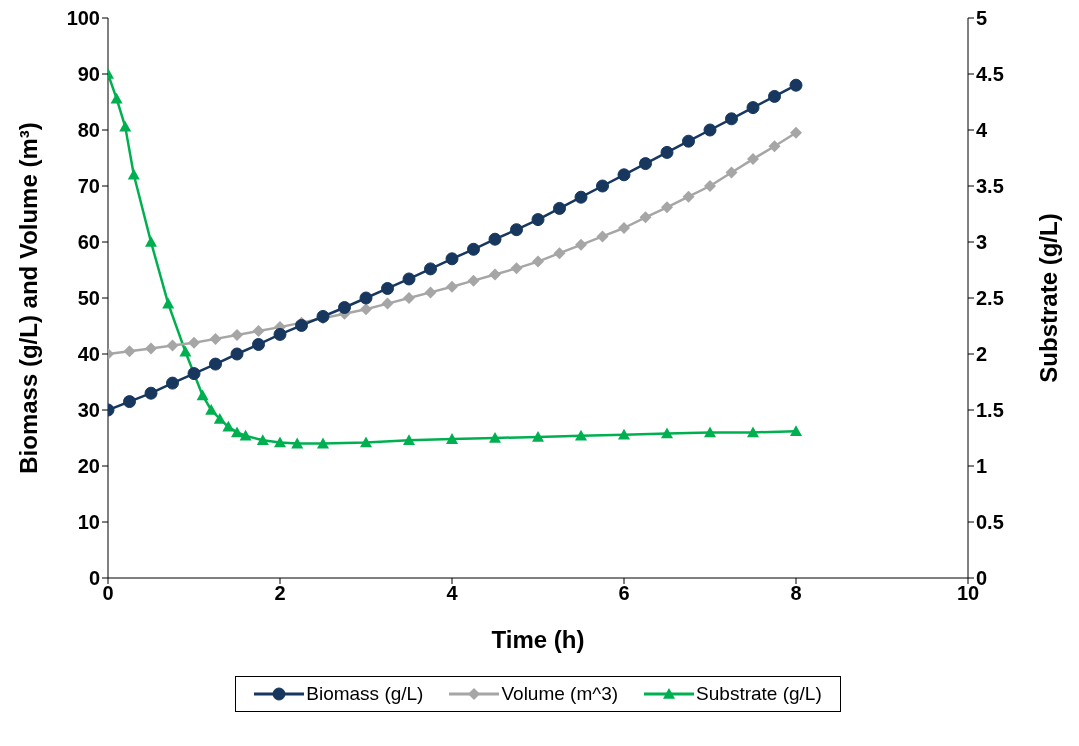 The width and height of the screenshot is (1079, 746). Describe the element at coordinates (94, 578) in the screenshot. I see `y-tick-label: 0` at that location.